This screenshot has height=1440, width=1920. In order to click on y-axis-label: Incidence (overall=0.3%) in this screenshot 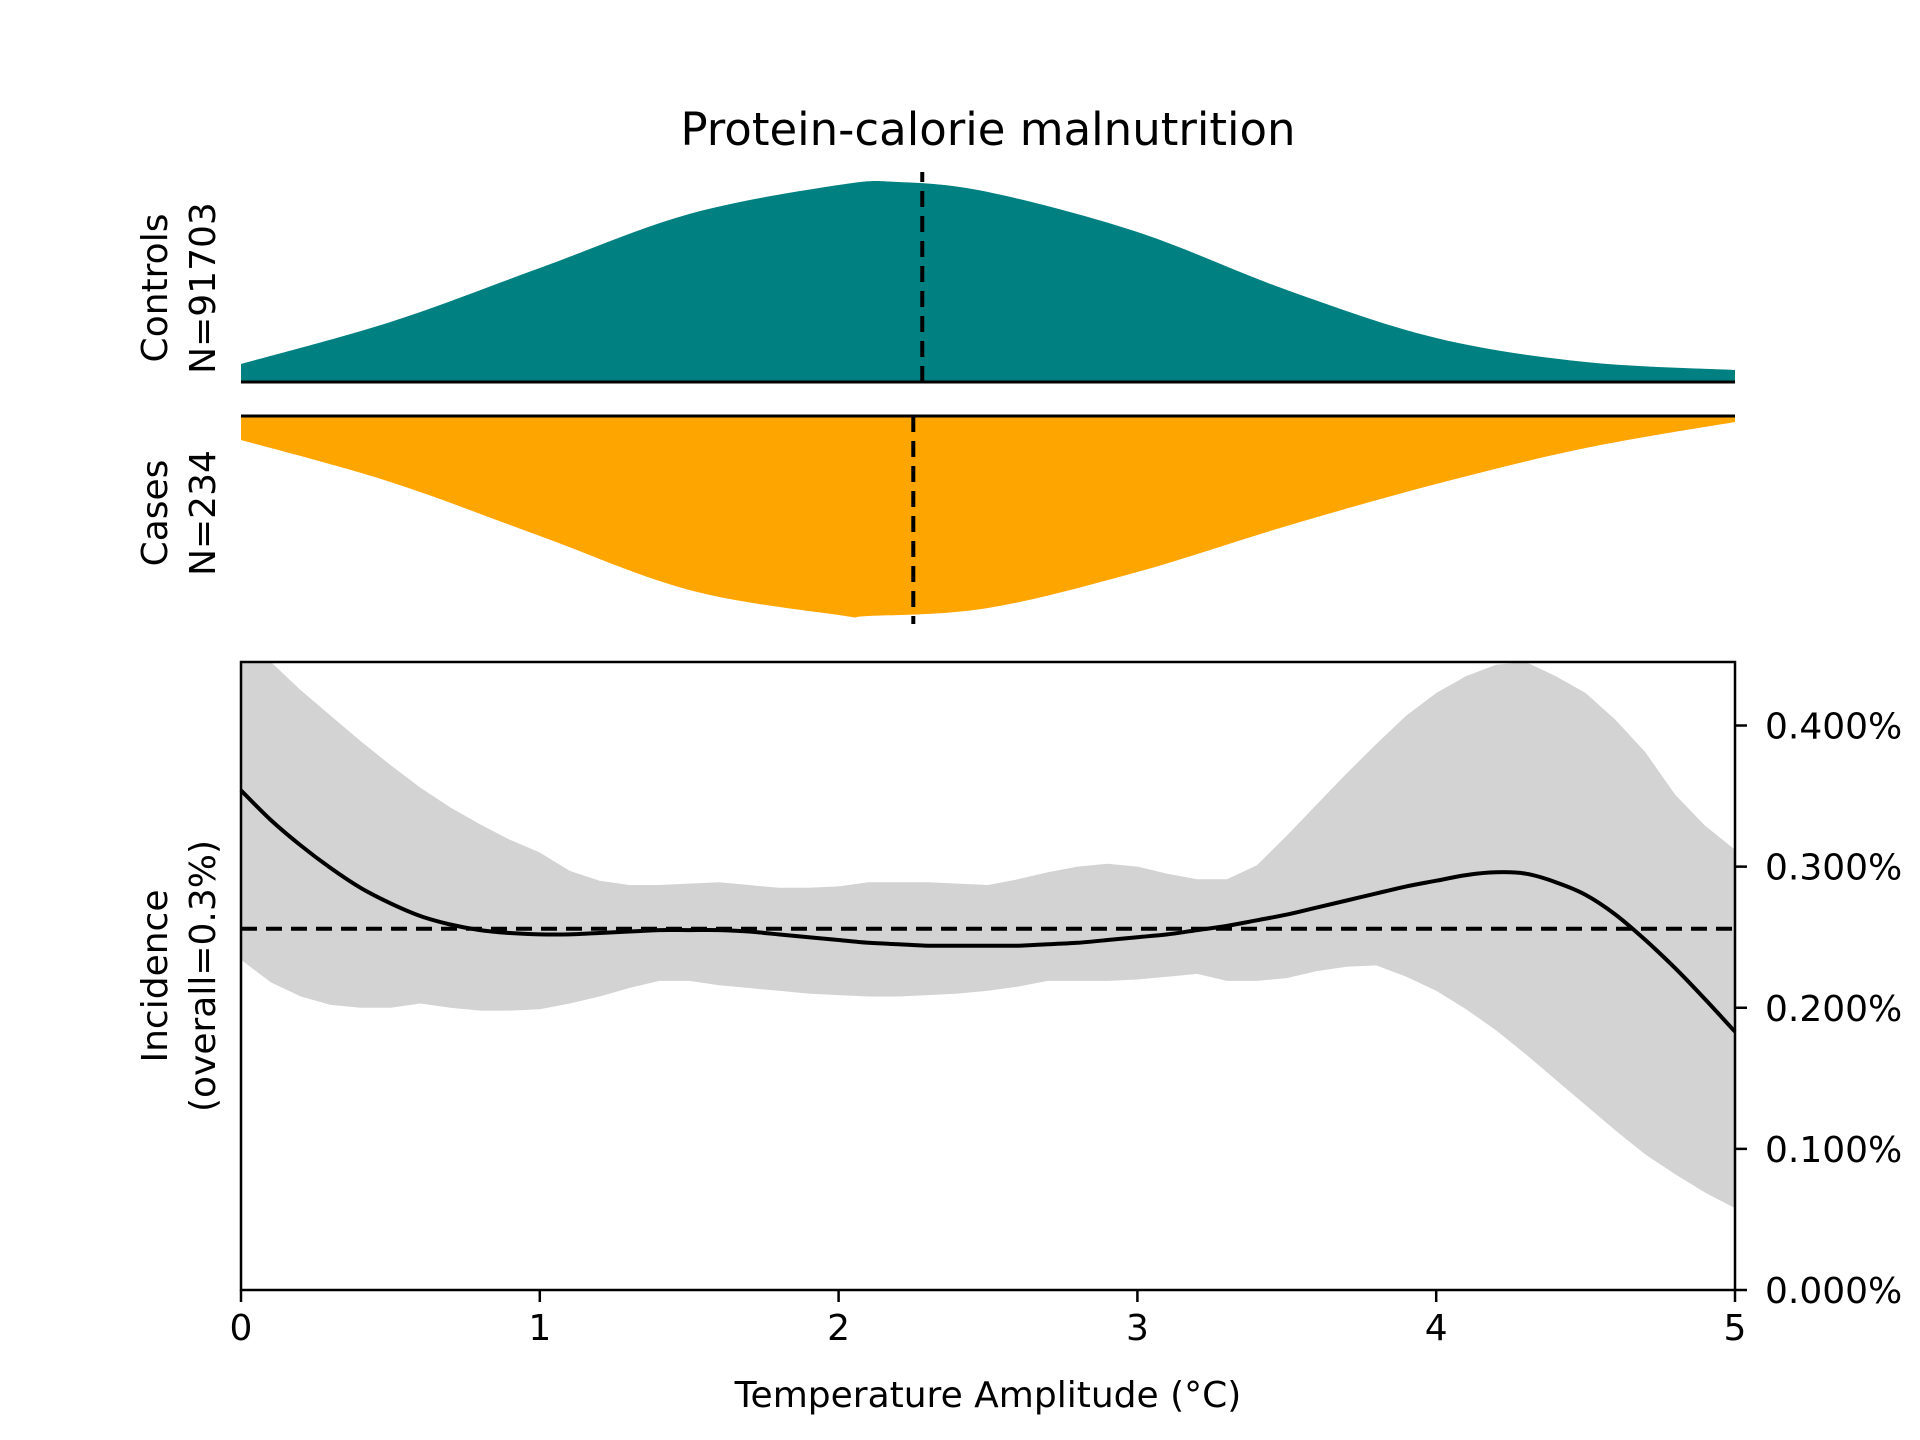, I will do `click(179, 976)`.